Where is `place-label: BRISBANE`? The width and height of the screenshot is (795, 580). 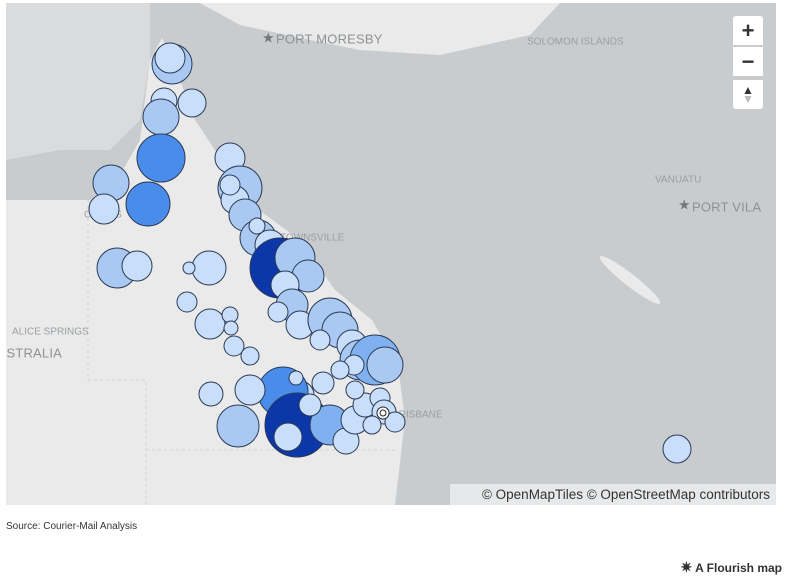 place-label: BRISBANE is located at coordinates (417, 415).